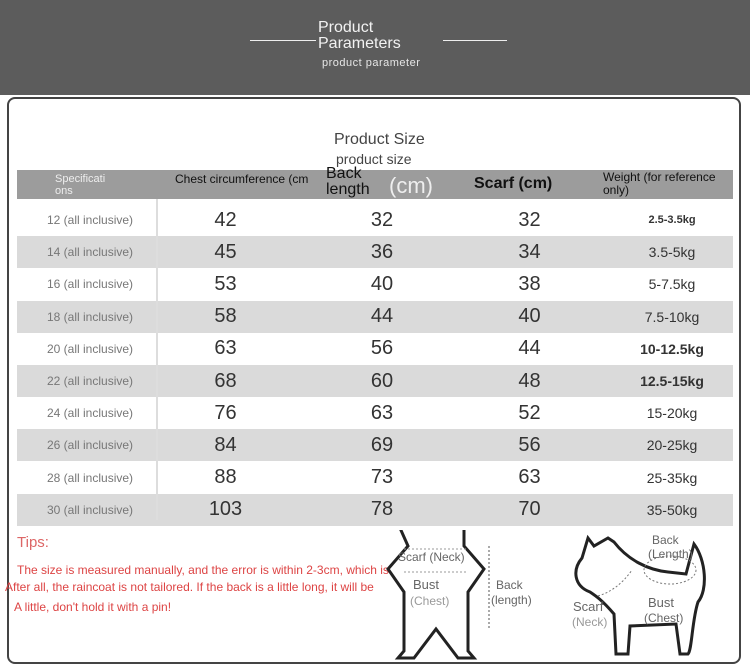  What do you see at coordinates (672, 413) in the screenshot?
I see `cell-weight: 15-20kg` at bounding box center [672, 413].